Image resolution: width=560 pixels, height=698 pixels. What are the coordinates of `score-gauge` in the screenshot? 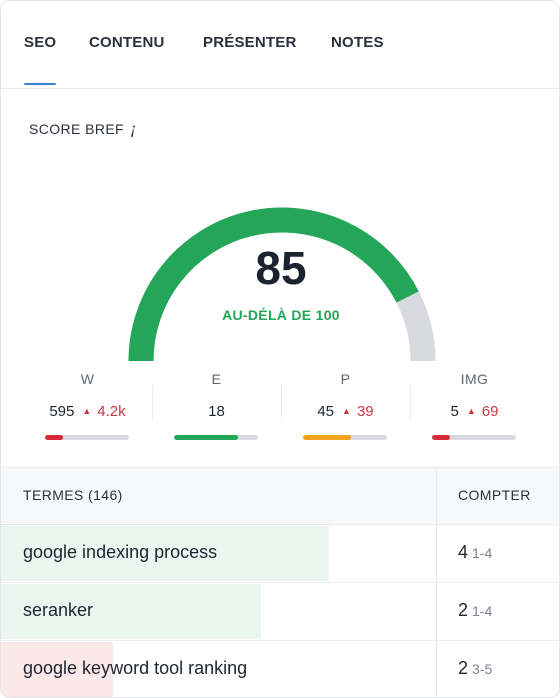 It's located at (282, 284).